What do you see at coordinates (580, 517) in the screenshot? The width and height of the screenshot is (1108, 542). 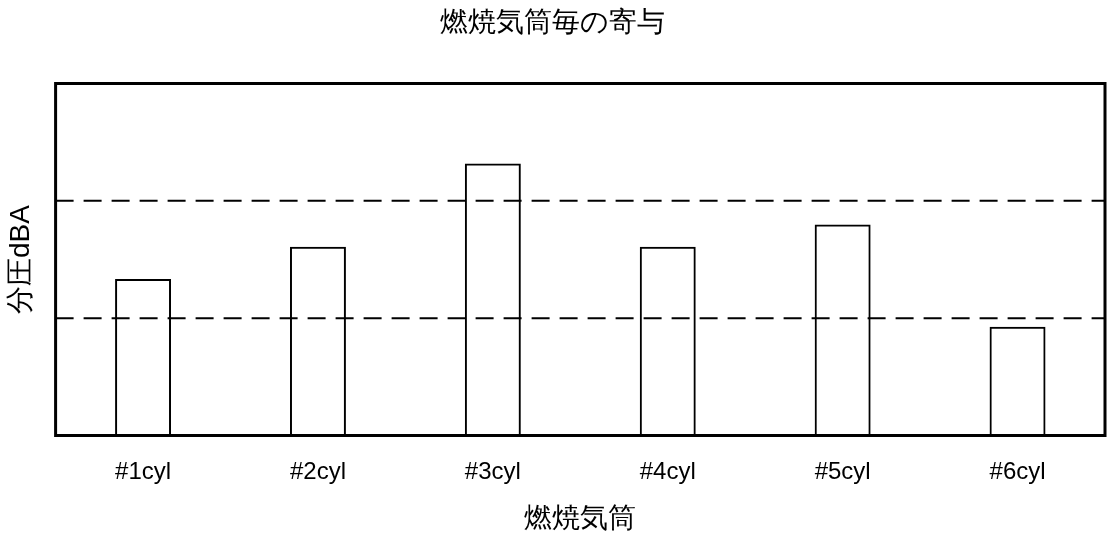 I see `x-axis-title: 燃焼気筒` at bounding box center [580, 517].